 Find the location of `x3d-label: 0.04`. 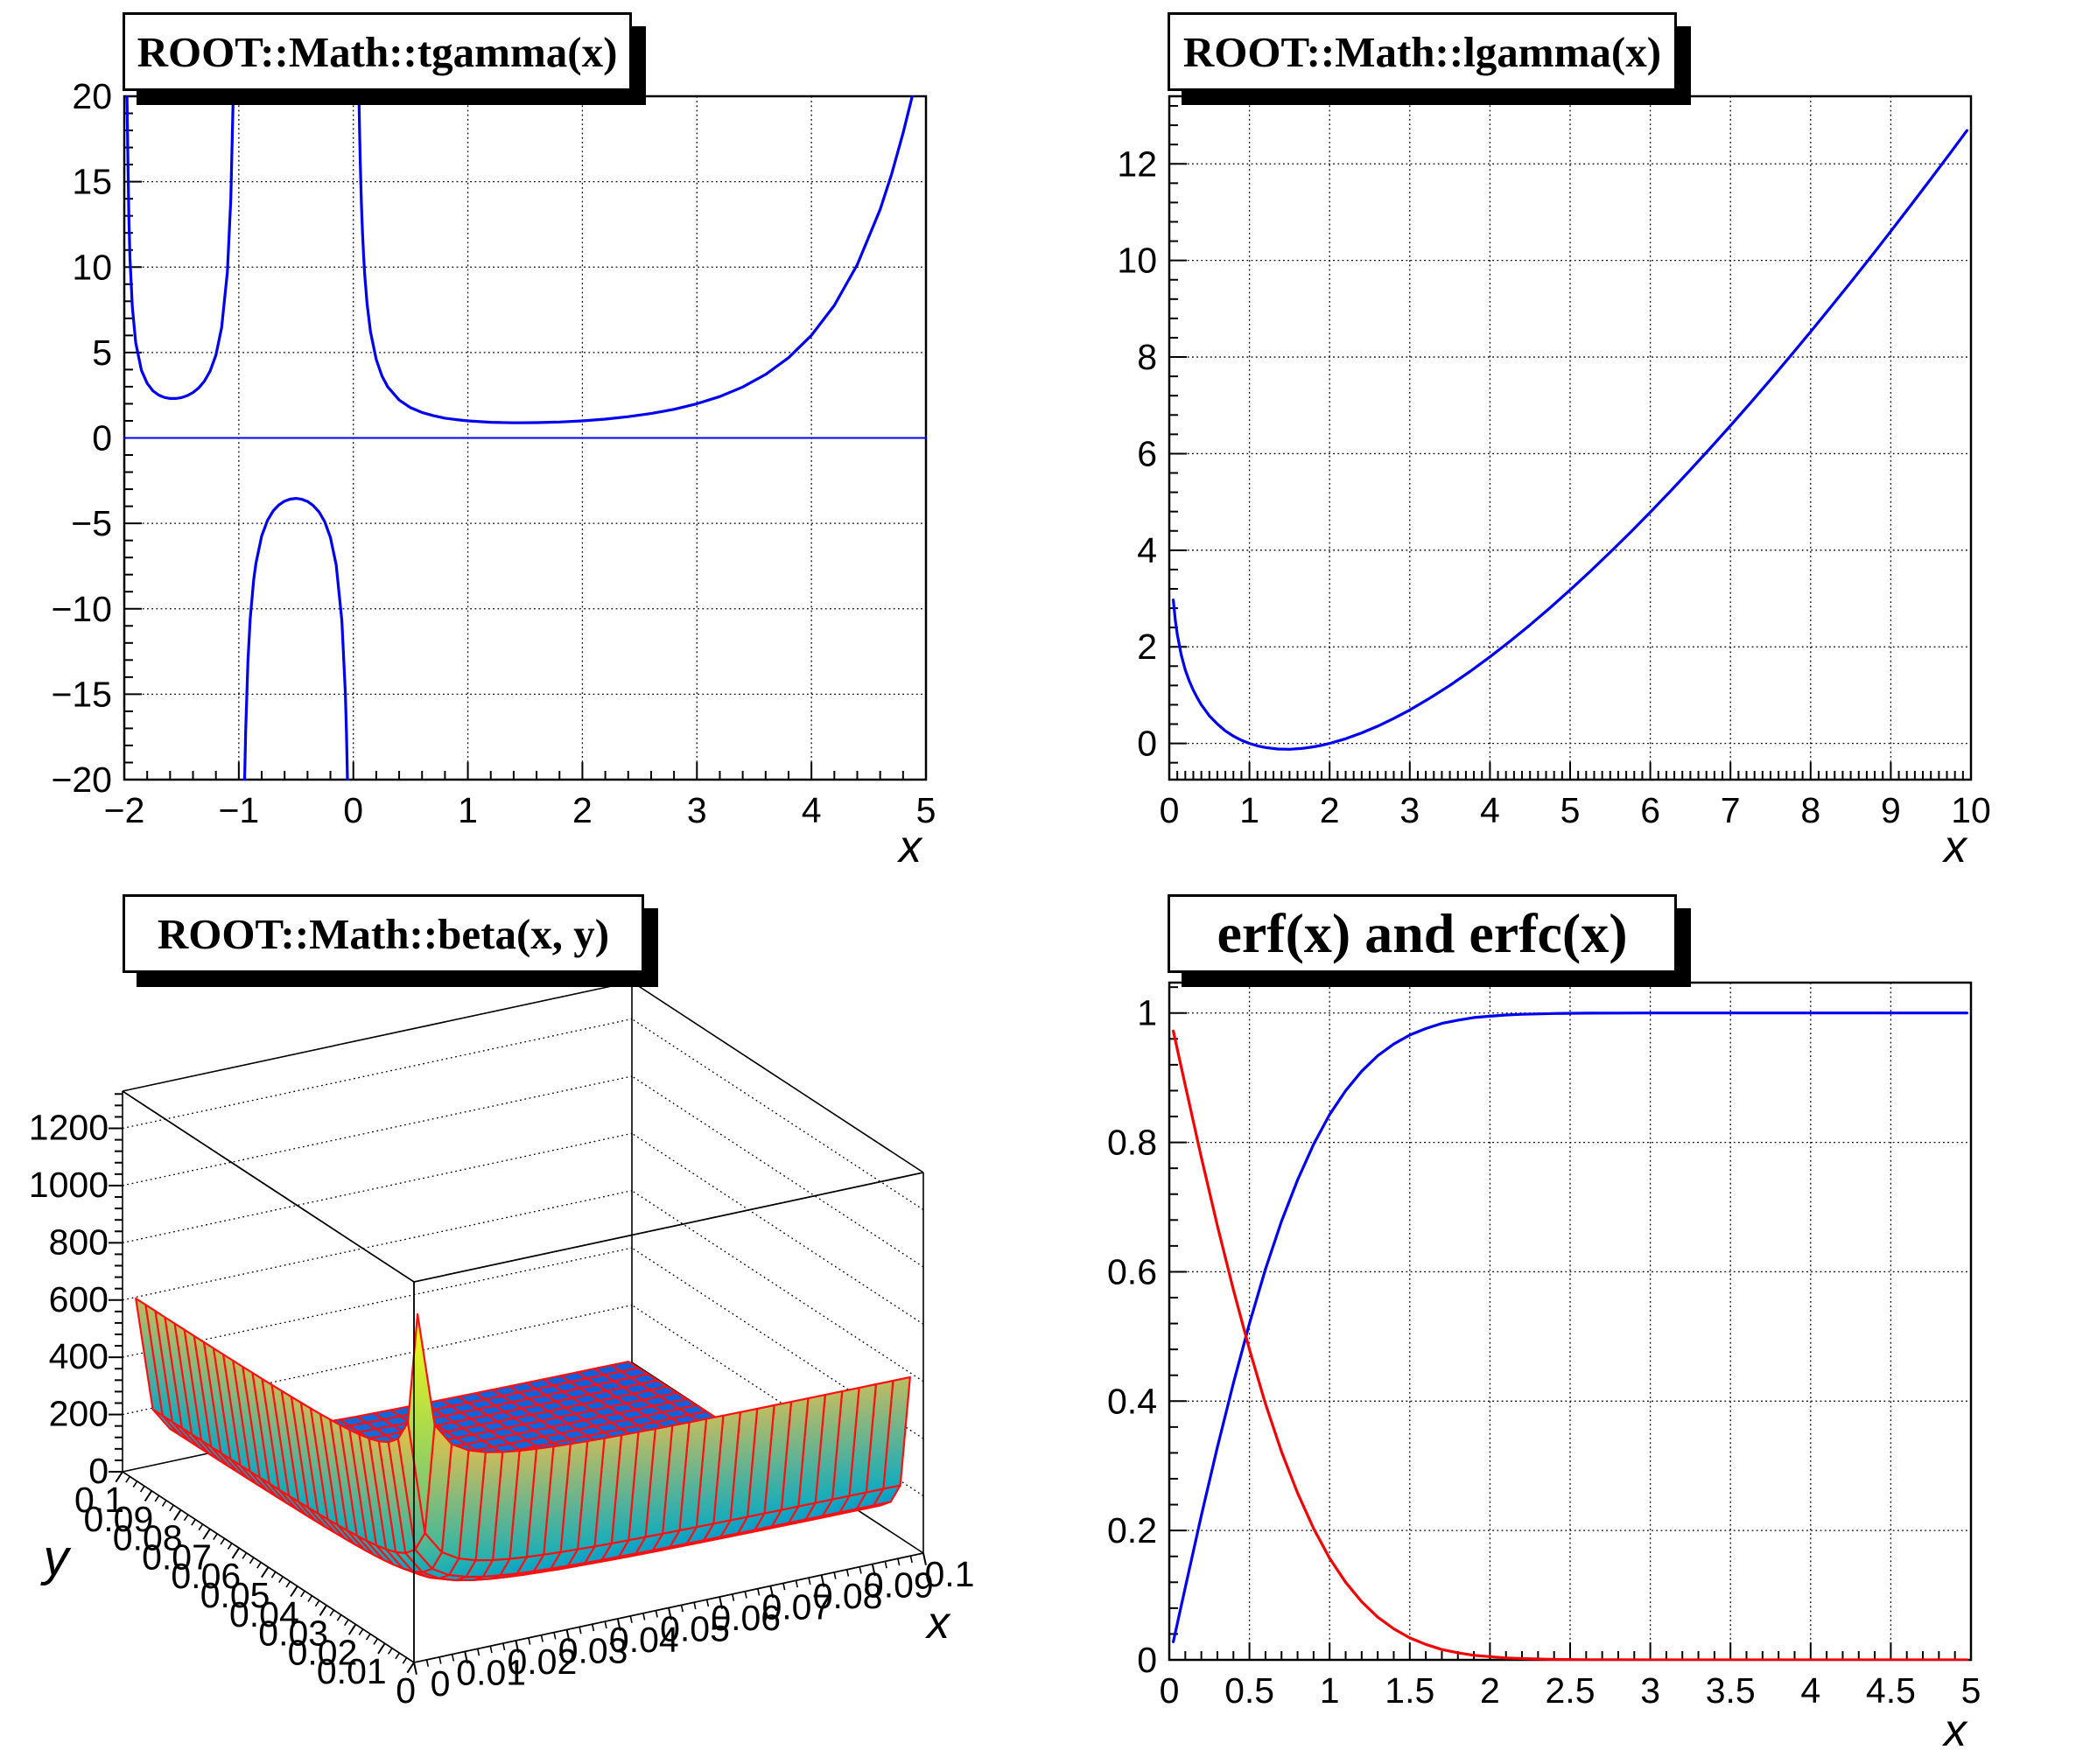

x3d-label: 0.04 is located at coordinates (644, 1640).